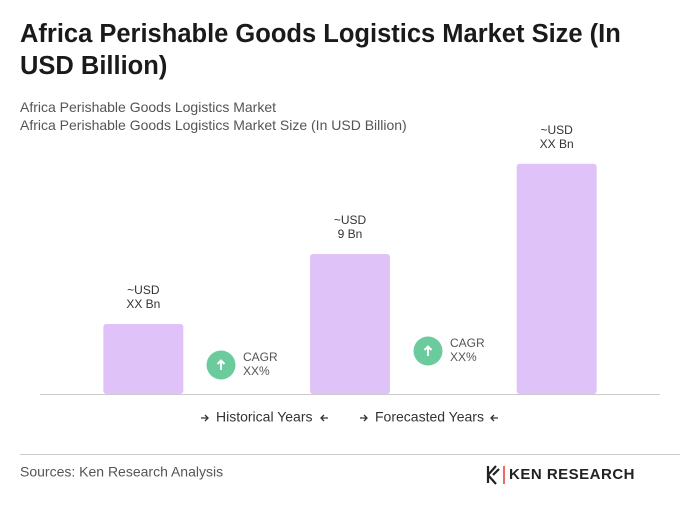 This screenshot has width=700, height=520. What do you see at coordinates (148, 107) in the screenshot?
I see `subtitle: Africa Perishable Goods Logistics Market` at bounding box center [148, 107].